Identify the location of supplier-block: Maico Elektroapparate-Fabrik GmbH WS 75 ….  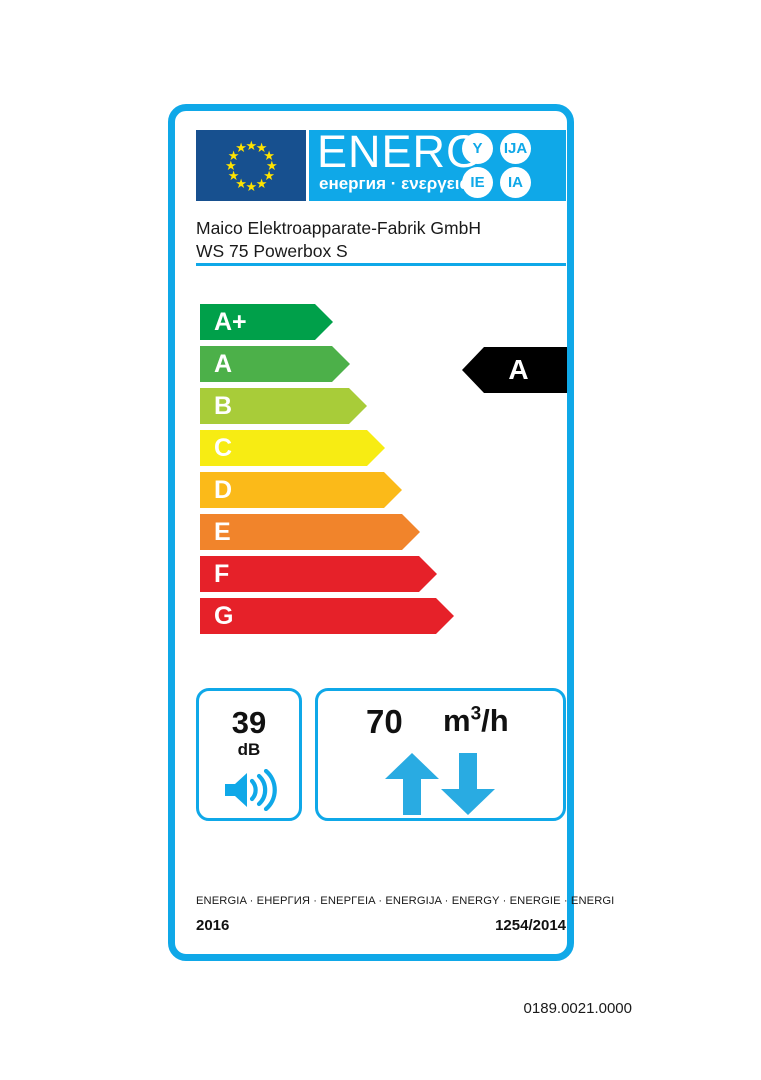
(381, 240).